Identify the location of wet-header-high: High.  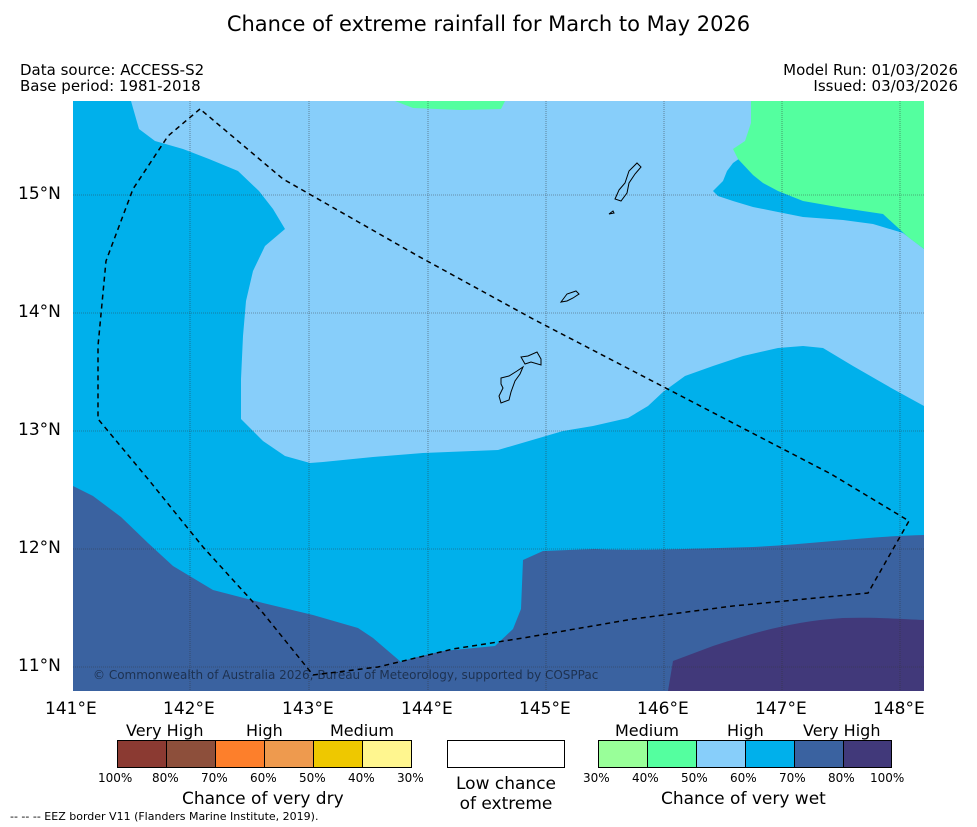
(745, 730).